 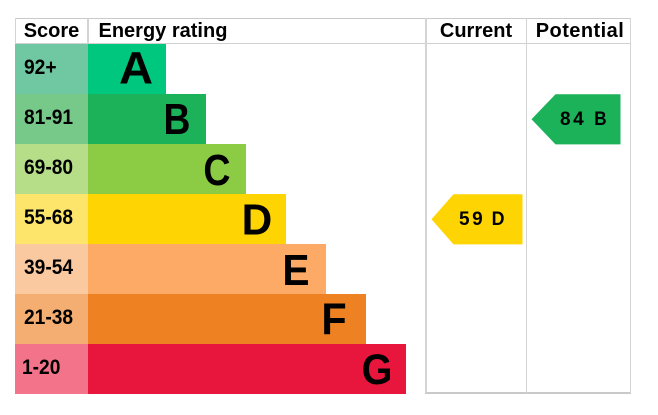 What do you see at coordinates (573, 119) in the screenshot?
I see `svg-text: 84` at bounding box center [573, 119].